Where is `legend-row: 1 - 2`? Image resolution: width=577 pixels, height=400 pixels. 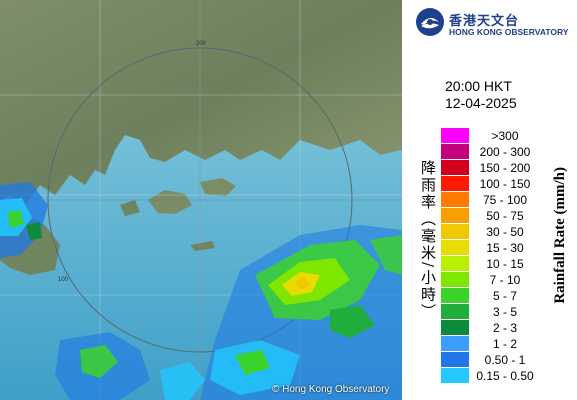
legend-row: 1 - 2 is located at coordinates (489, 344).